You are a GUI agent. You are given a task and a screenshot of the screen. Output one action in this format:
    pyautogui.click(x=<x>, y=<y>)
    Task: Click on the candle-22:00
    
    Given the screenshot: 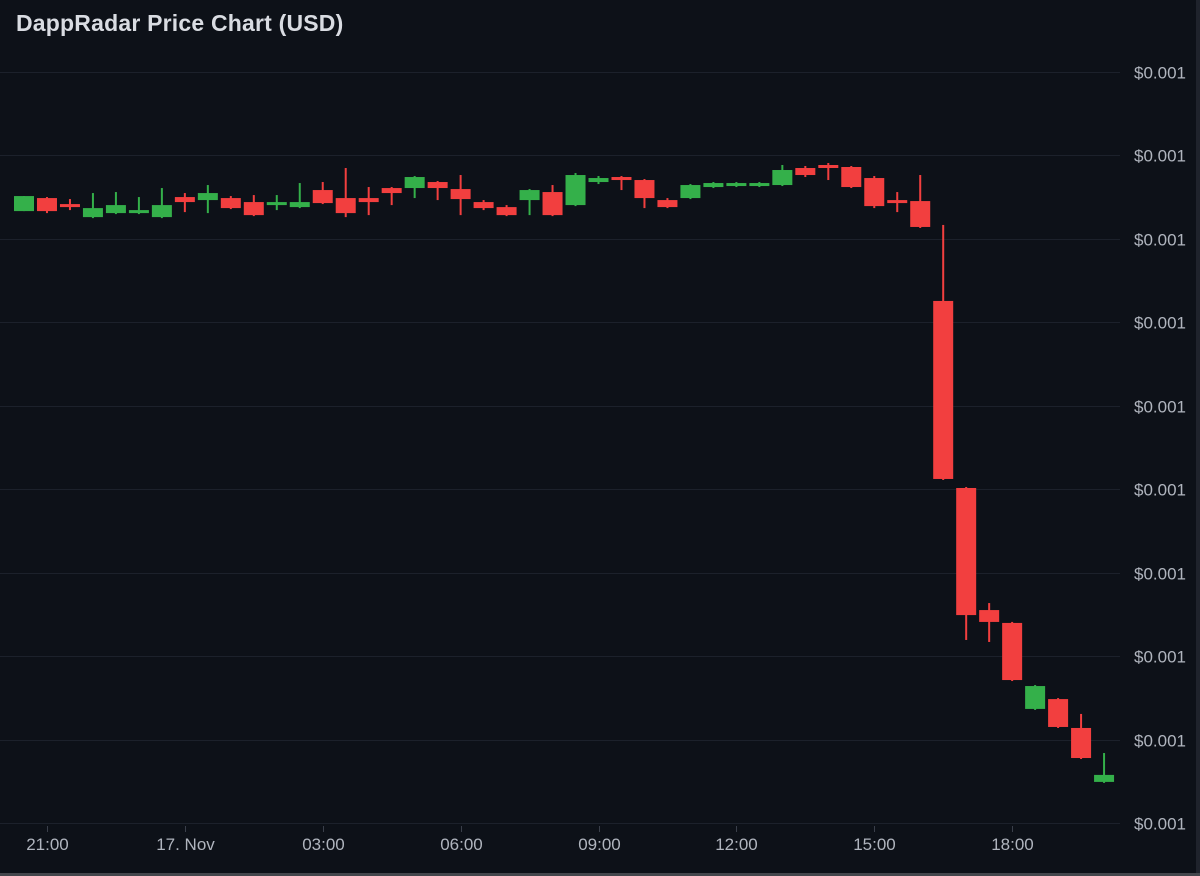 What is the action you would take?
    pyautogui.click(x=92, y=206)
    